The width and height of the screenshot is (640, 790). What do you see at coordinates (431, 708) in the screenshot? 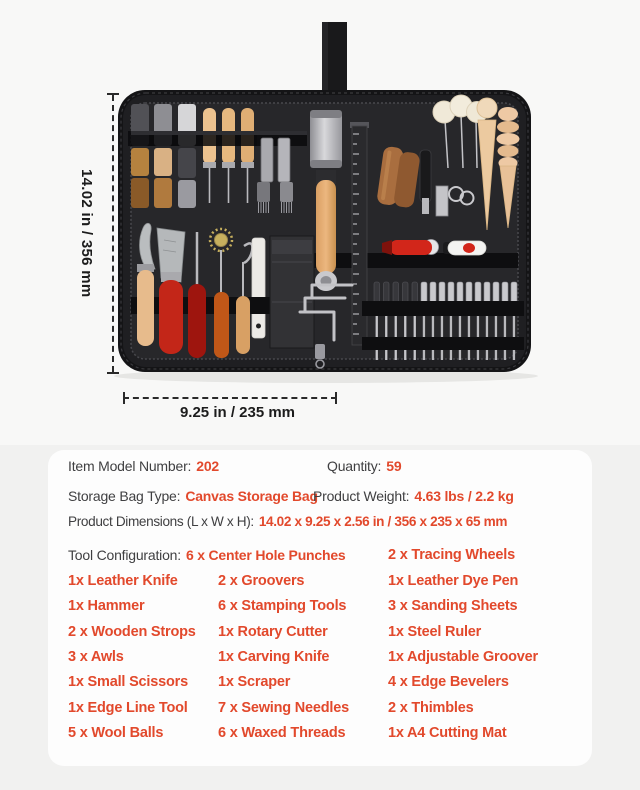
I see `tool-item: 2 x Thimbles` at bounding box center [431, 708].